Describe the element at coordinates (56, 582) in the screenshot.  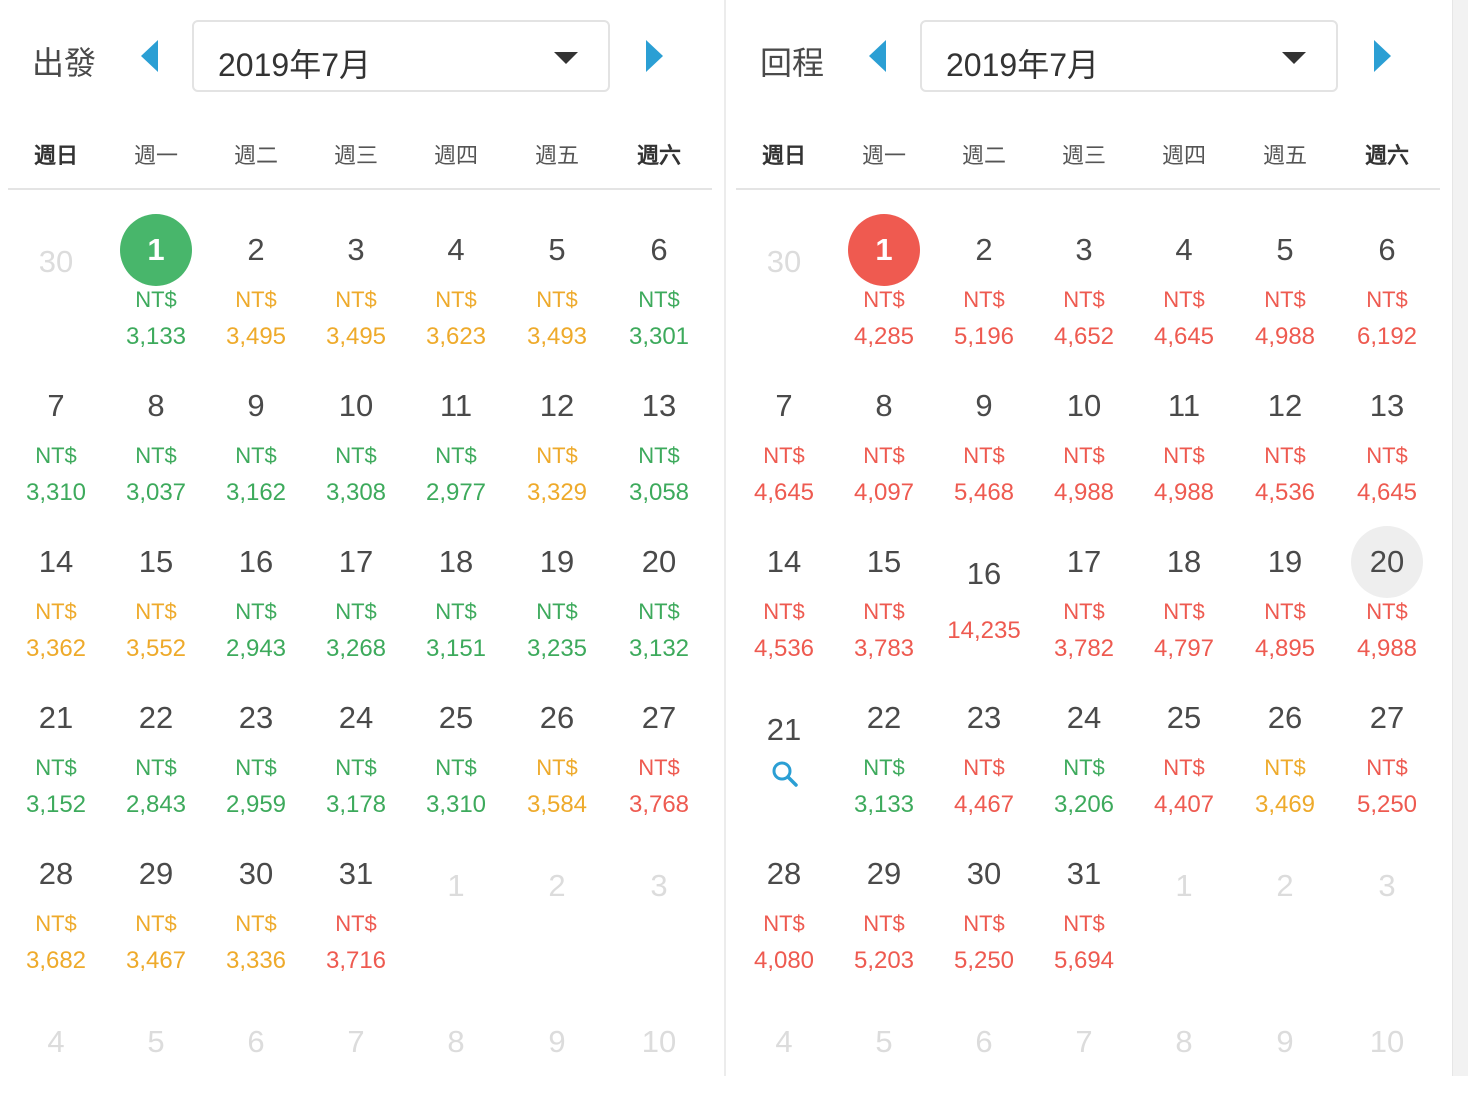
I see `day-cell: 14 NT$ 3,362` at that location.